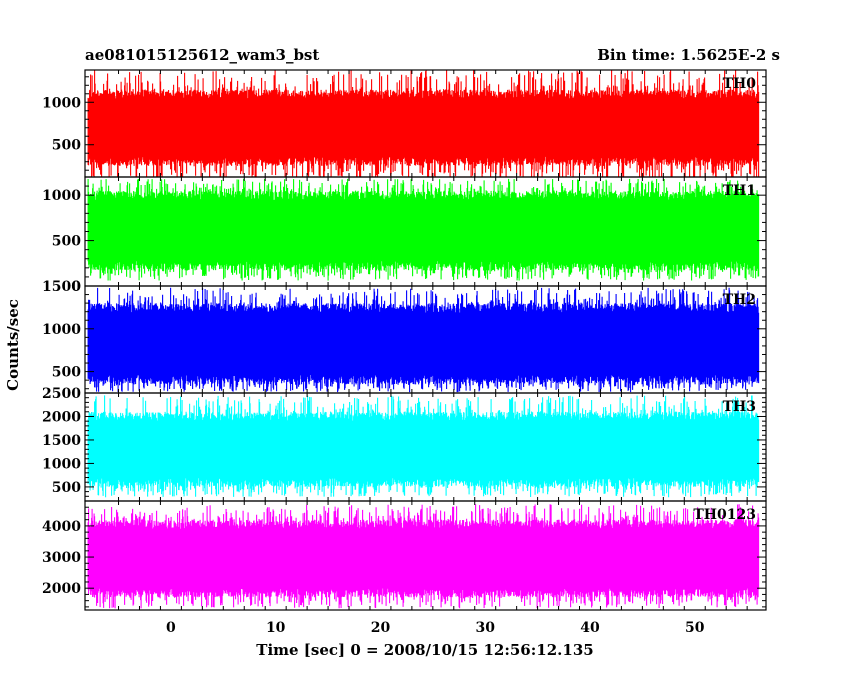 The height and width of the screenshot is (680, 850). Describe the element at coordinates (695, 628) in the screenshot. I see `x-tick-label: 50` at that location.